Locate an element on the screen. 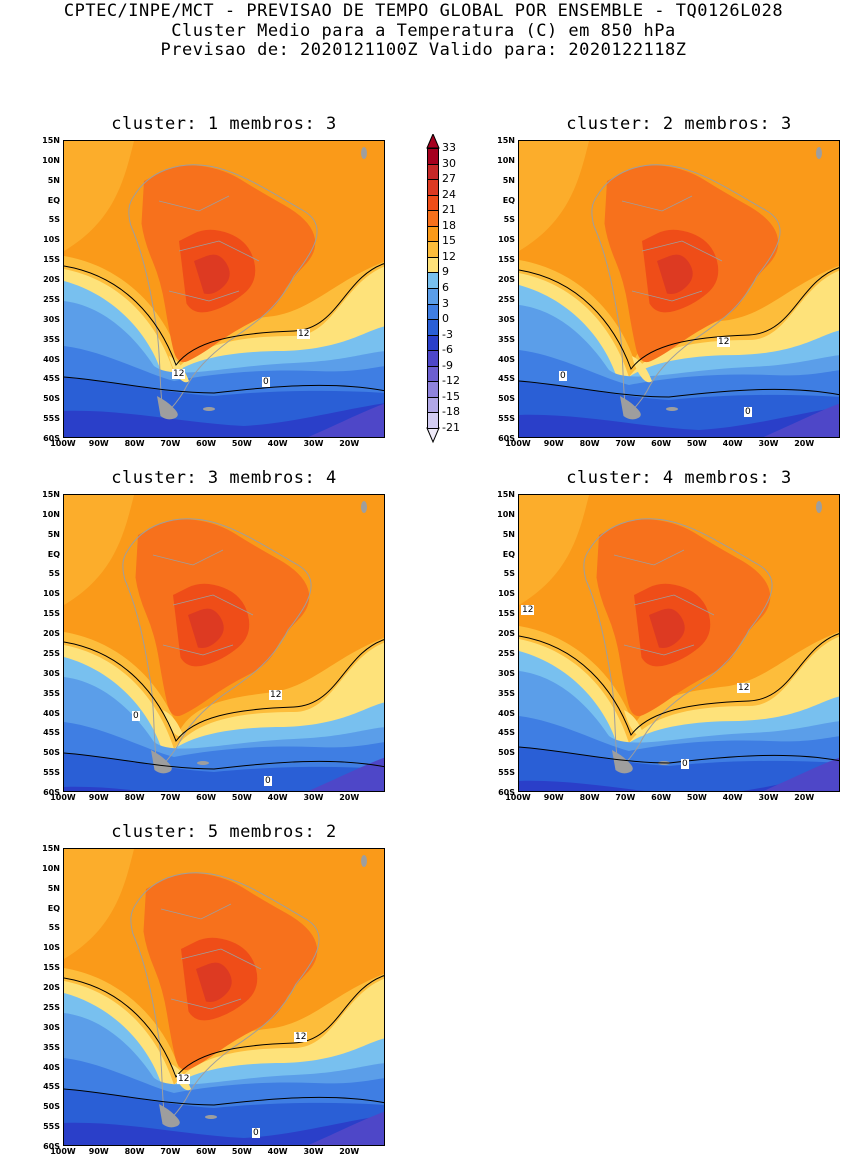 The width and height of the screenshot is (847, 1157). lat-tick-label: 35S is located at coordinates (506, 339).